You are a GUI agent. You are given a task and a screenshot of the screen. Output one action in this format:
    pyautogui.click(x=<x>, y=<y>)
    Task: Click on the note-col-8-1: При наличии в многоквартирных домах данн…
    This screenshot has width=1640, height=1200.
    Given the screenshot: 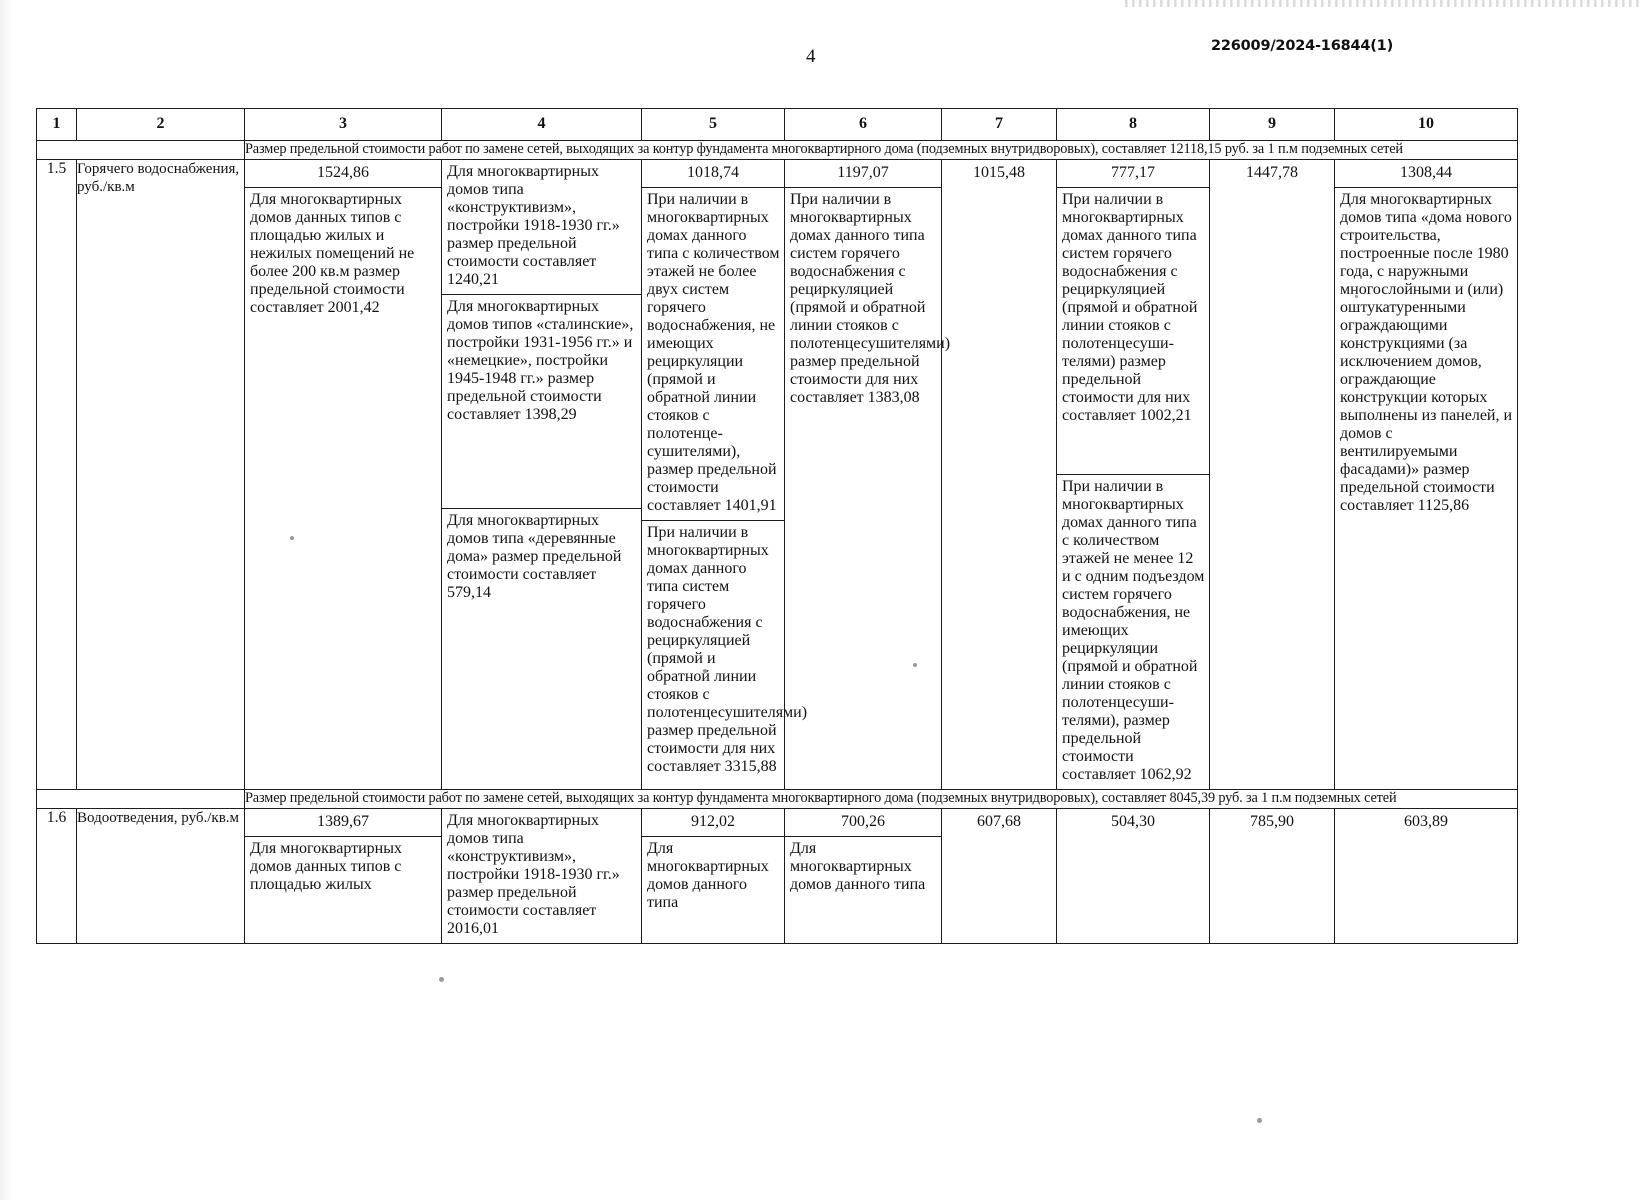 What is the action you would take?
    pyautogui.click(x=1133, y=308)
    